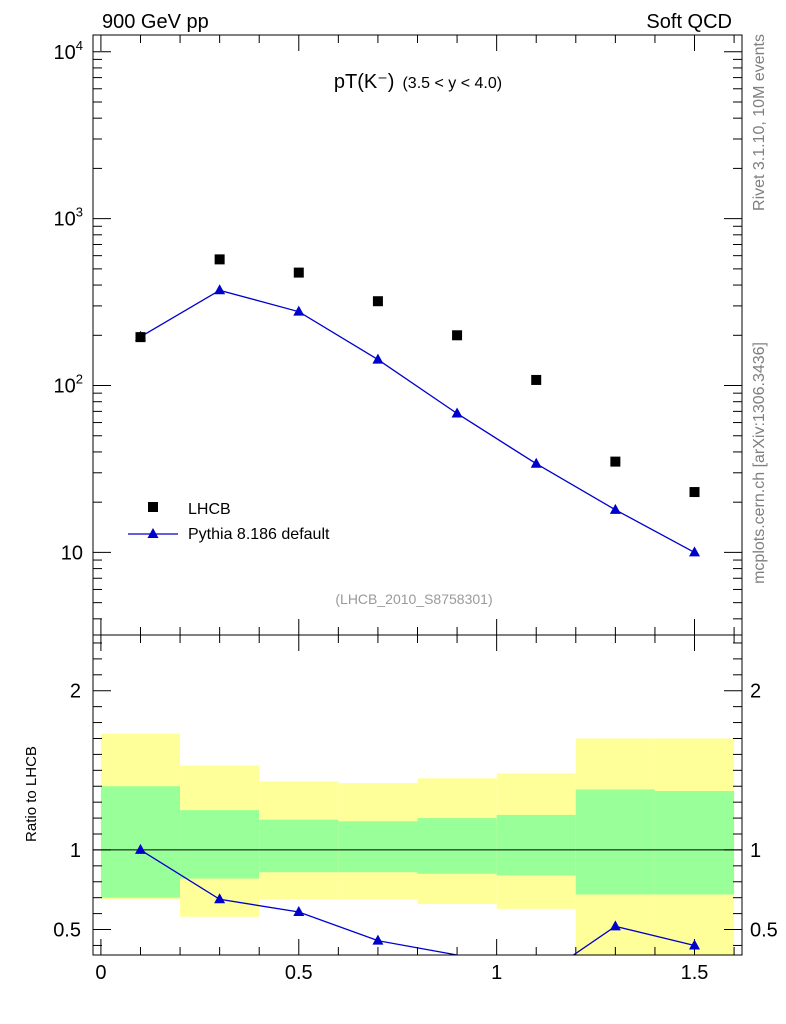 Image resolution: width=786 pixels, height=1024 pixels. I want to click on ratio-y-tick-label-right: 0.5, so click(764, 931).